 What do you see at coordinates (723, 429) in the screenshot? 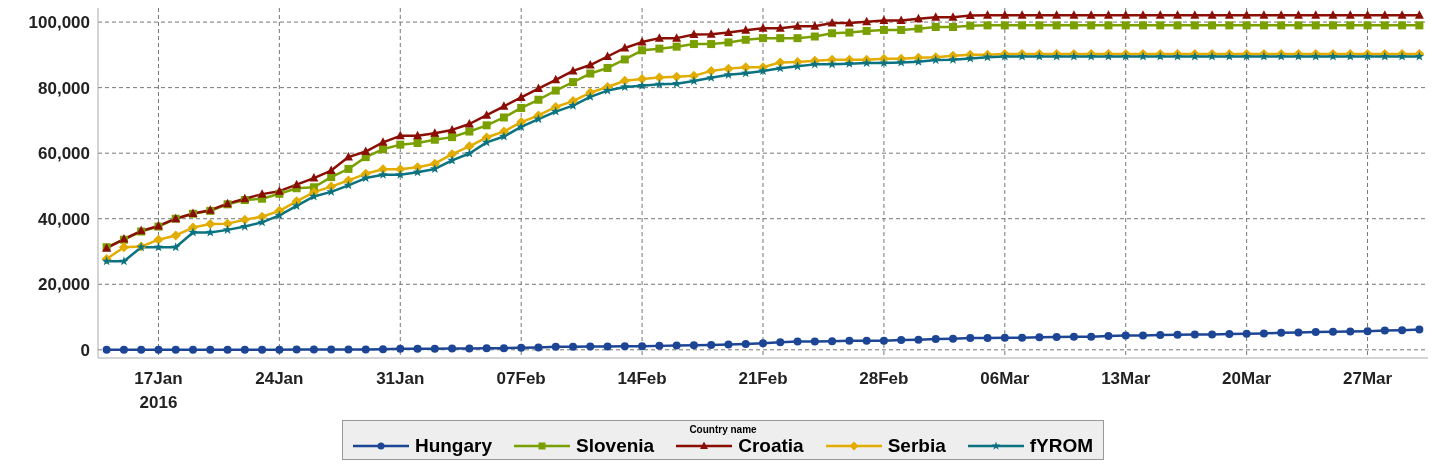
I see `legend-title: Country name` at bounding box center [723, 429].